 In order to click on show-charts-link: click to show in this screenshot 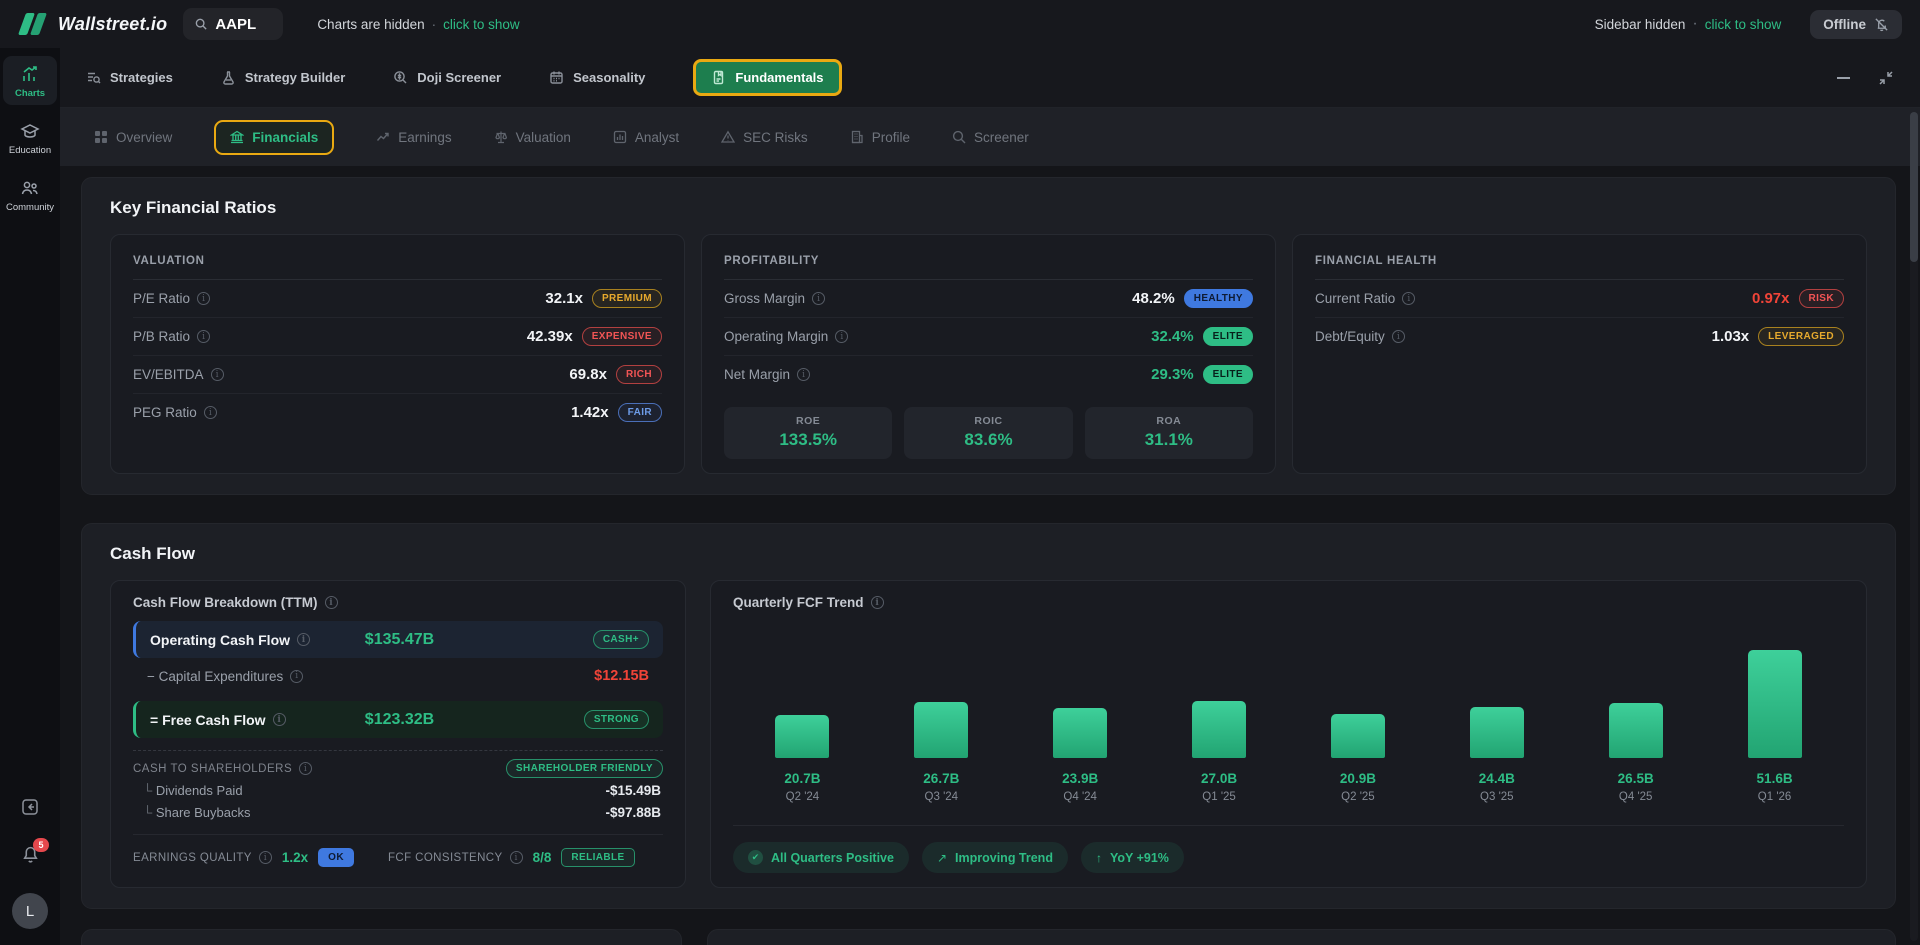, I will do `click(481, 24)`.